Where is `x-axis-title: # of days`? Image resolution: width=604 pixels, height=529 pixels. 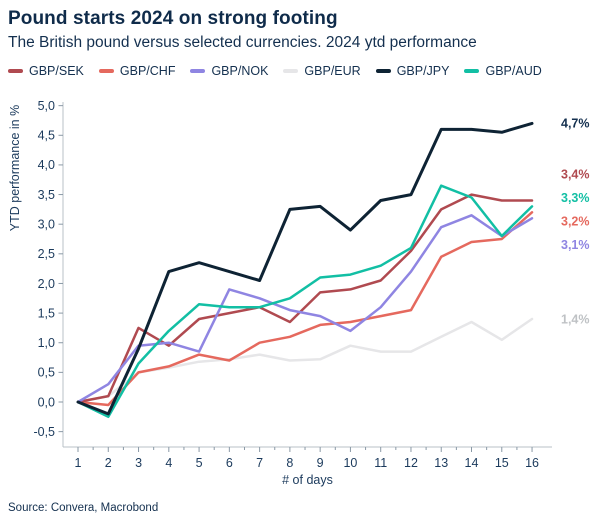 x-axis-title: # of days is located at coordinates (307, 480).